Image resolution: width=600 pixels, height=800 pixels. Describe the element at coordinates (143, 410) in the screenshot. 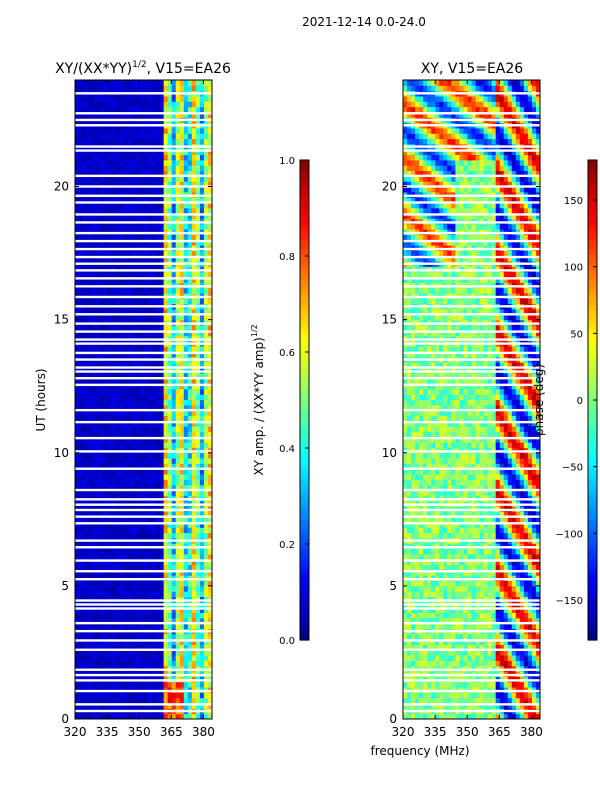

I see `flagged-gap` at that location.